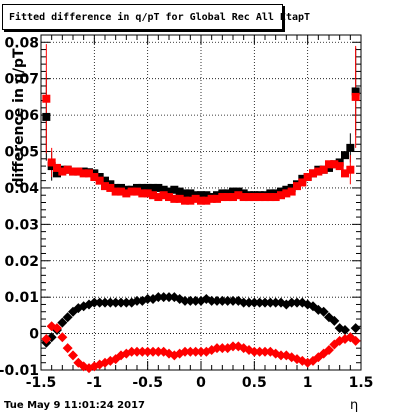 The height and width of the screenshot is (414, 400). I want to click on y-axis-label: difference in q/pT, so click(19, 117).